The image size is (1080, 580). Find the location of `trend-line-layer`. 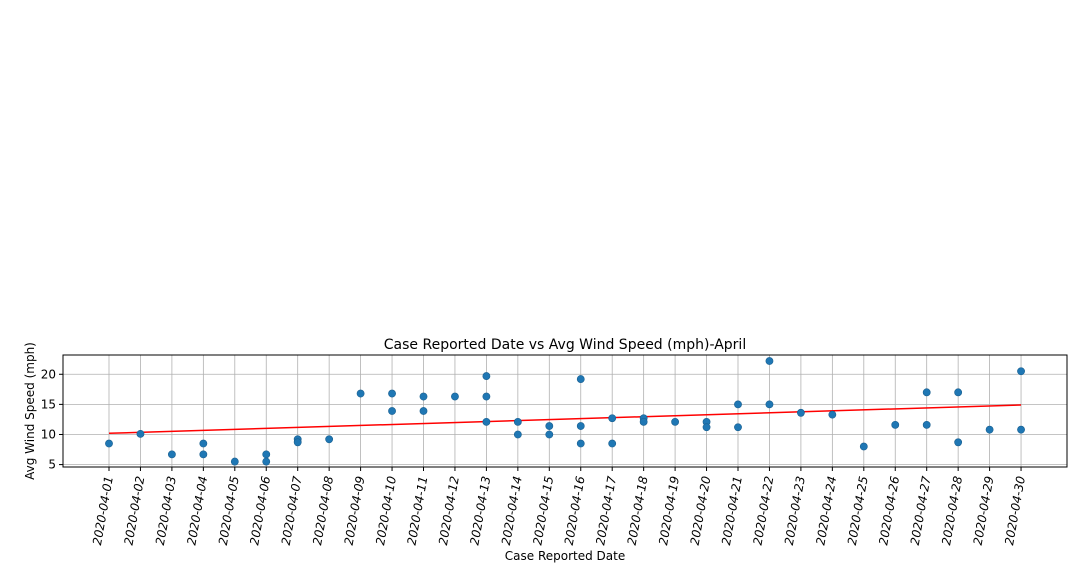

trend-line-layer is located at coordinates (565, 419).